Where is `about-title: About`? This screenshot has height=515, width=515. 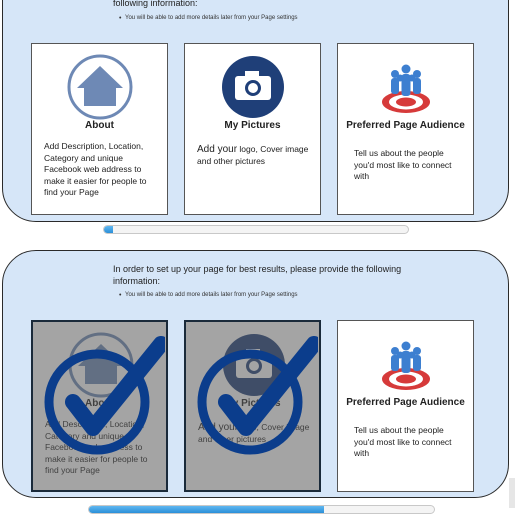
about-title: About is located at coordinates (99, 125).